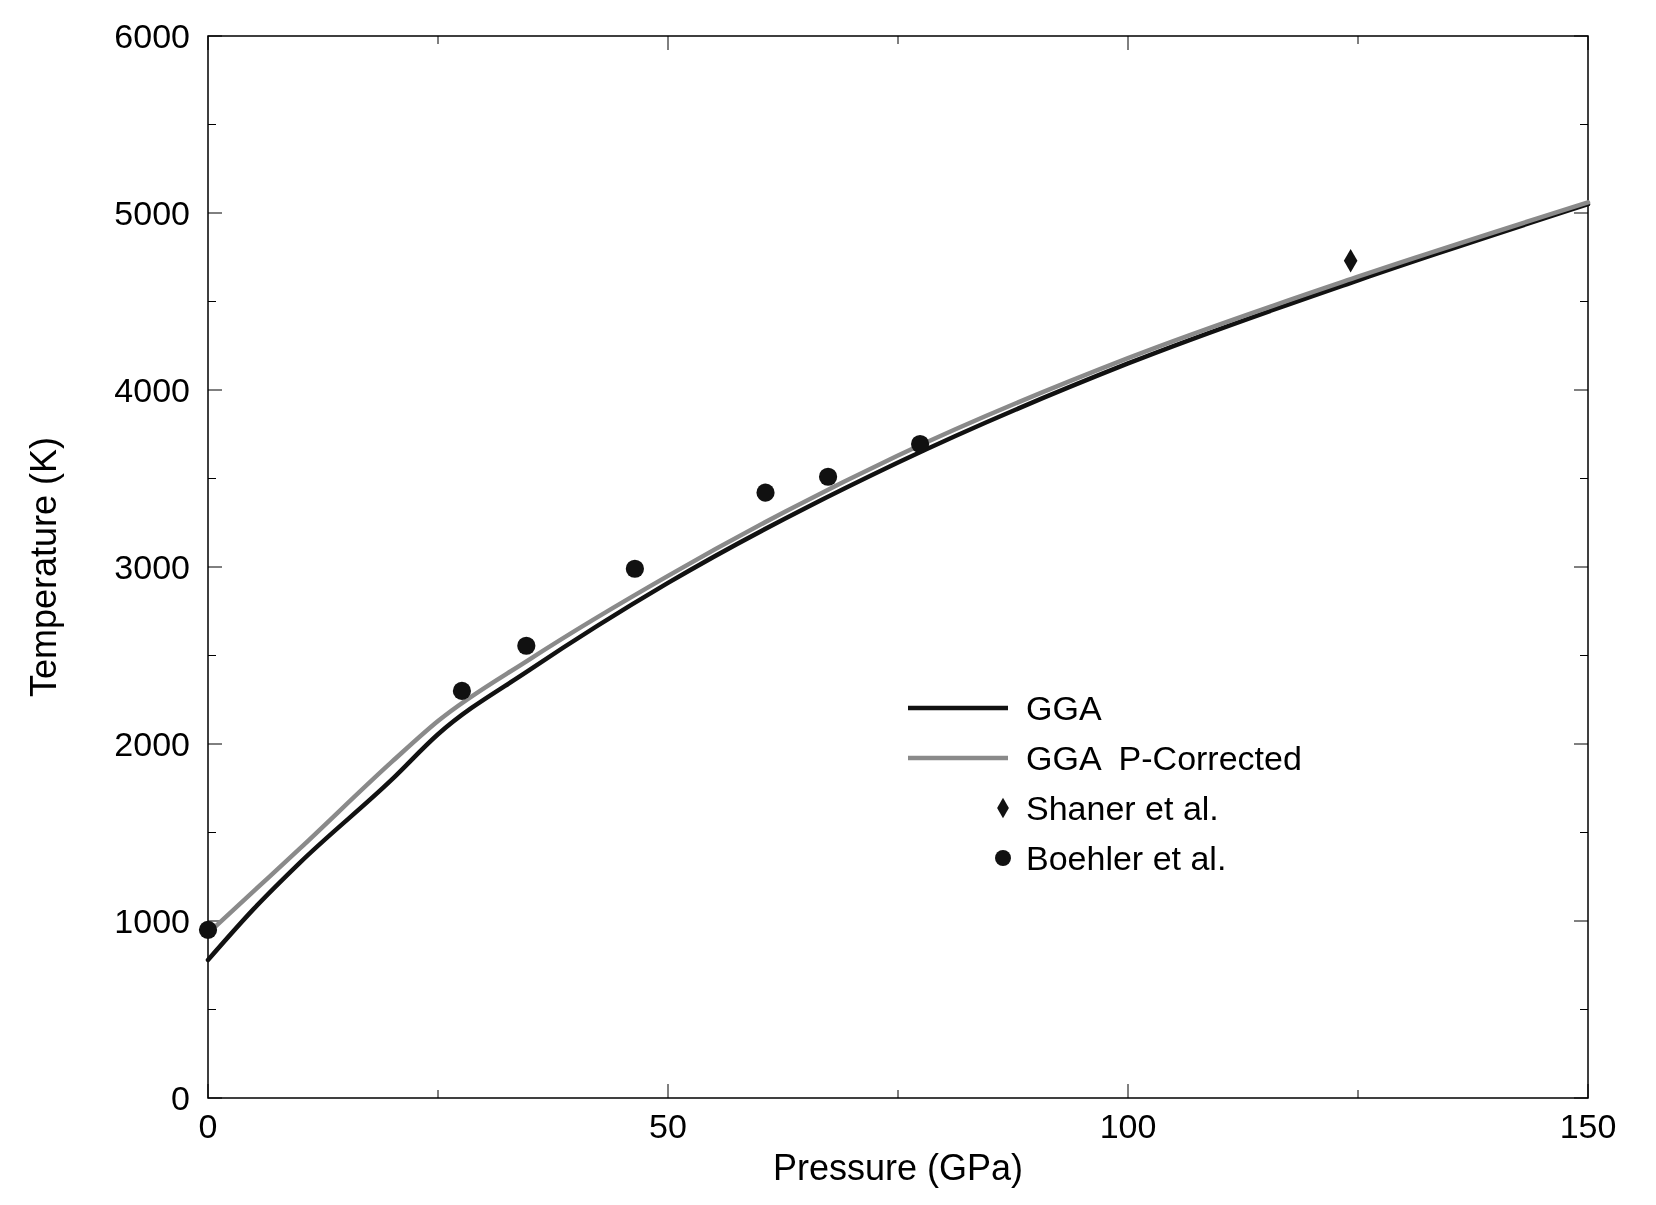 This screenshot has width=1656, height=1205. What do you see at coordinates (1164, 758) in the screenshot?
I see `legend-label: GGA P-Corrected` at bounding box center [1164, 758].